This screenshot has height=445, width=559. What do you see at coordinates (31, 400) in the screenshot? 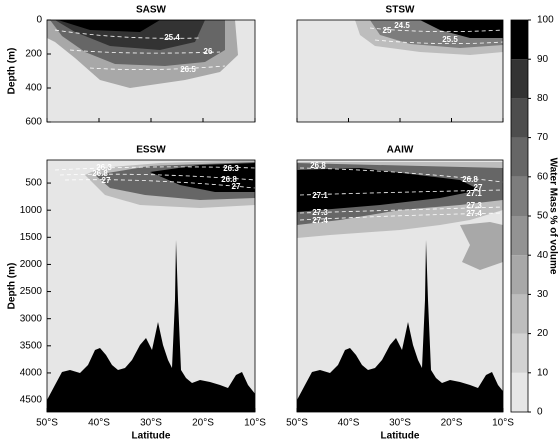
I see `y-tick-label: 4500` at bounding box center [31, 400].